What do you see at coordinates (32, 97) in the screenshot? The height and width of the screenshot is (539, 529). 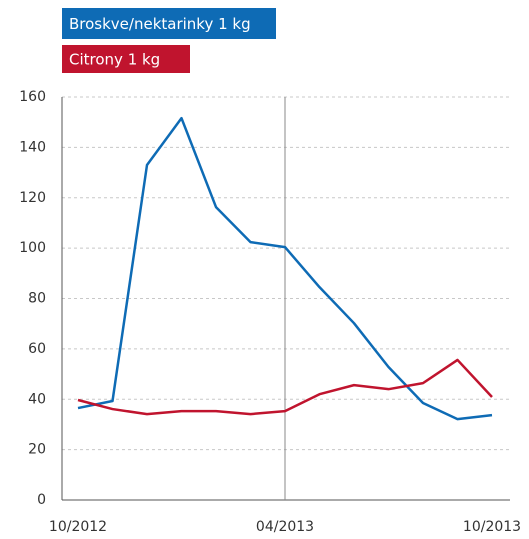 I see `y-tick-label: 160` at bounding box center [32, 97].